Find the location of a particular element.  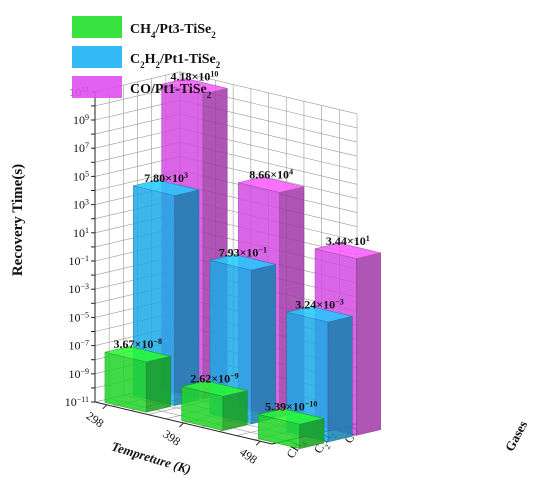

x-tick-label: 398 is located at coordinates (171, 438).